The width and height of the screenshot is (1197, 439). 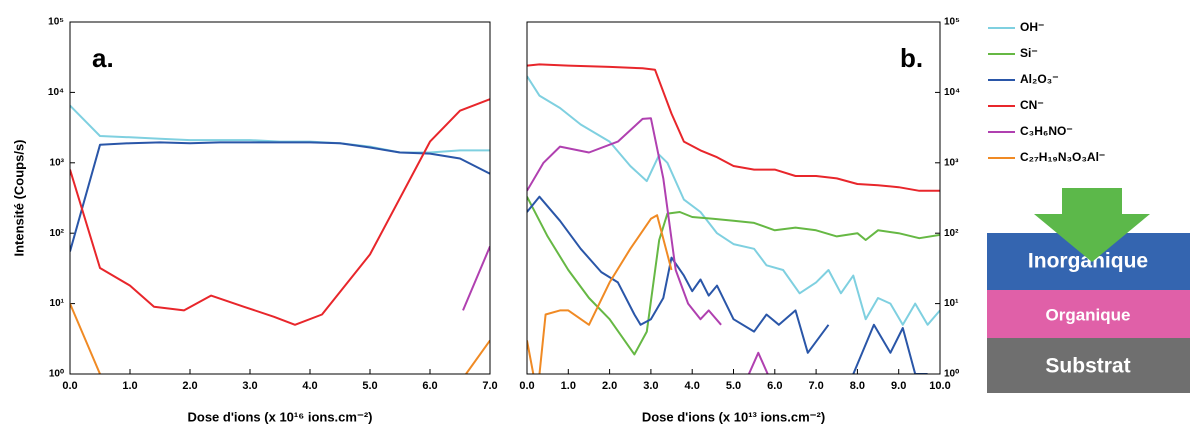 What do you see at coordinates (1062, 157) in the screenshot?
I see `legend-label: C₂₇H₁₉N₃O₃Al⁻` at bounding box center [1062, 157].